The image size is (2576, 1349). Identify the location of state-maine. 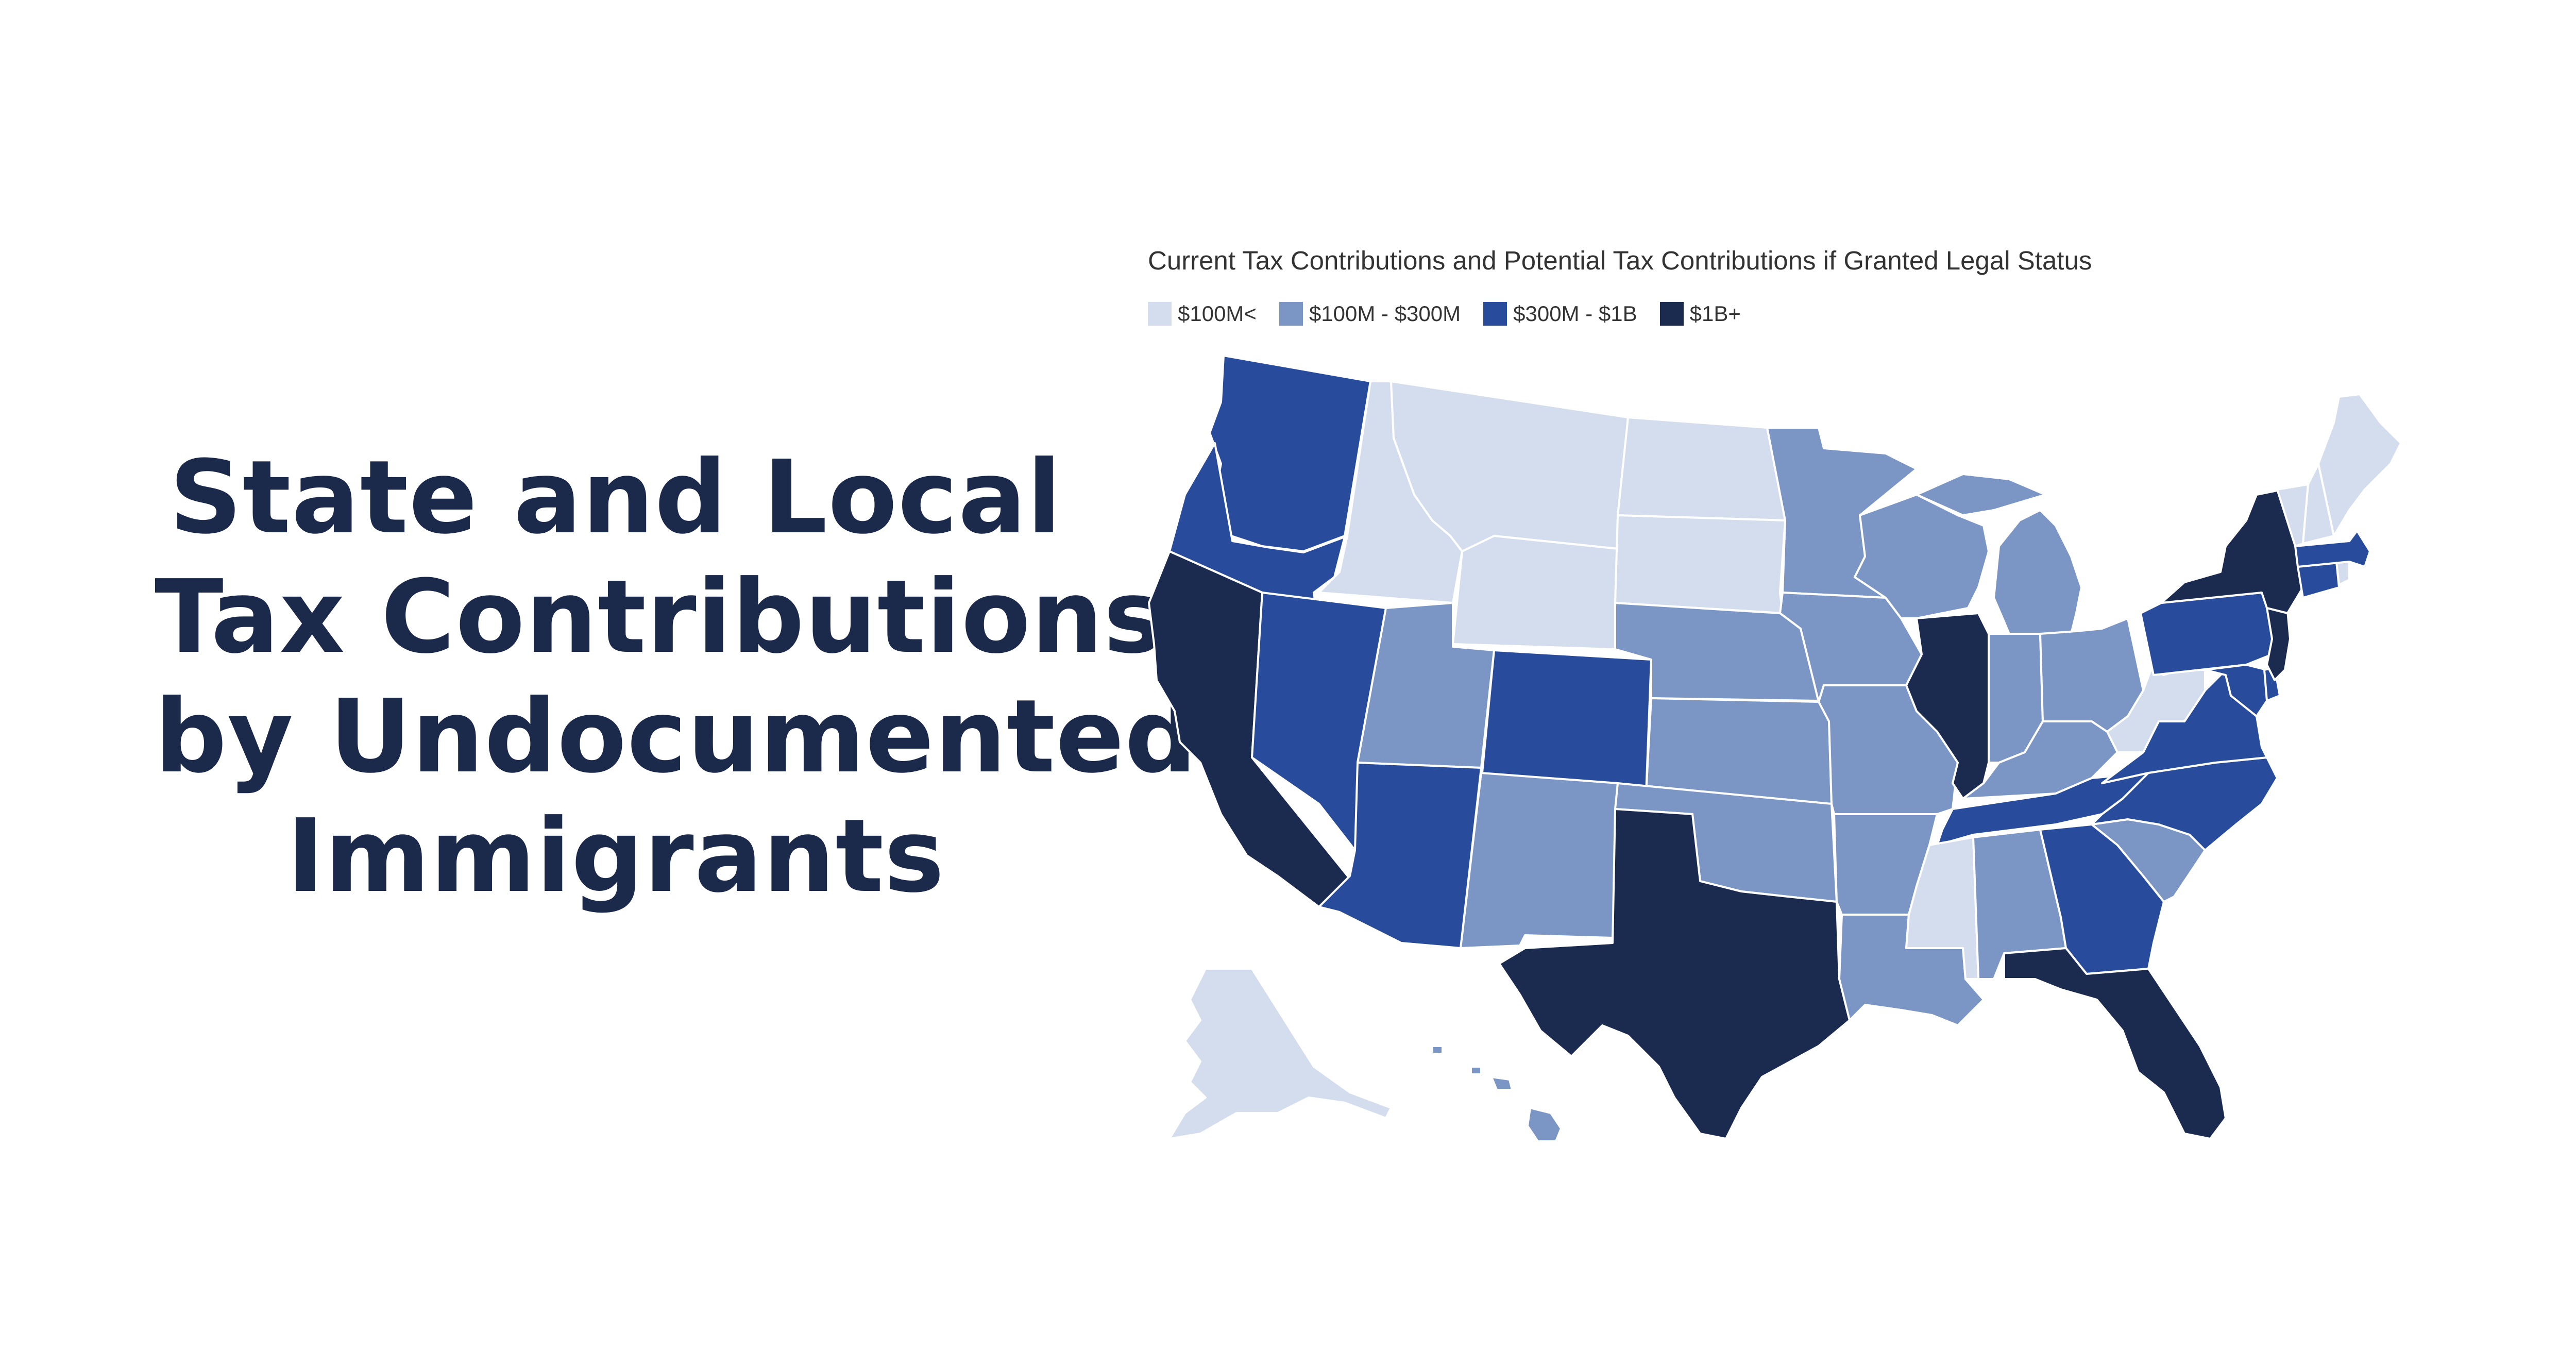
(2359, 465).